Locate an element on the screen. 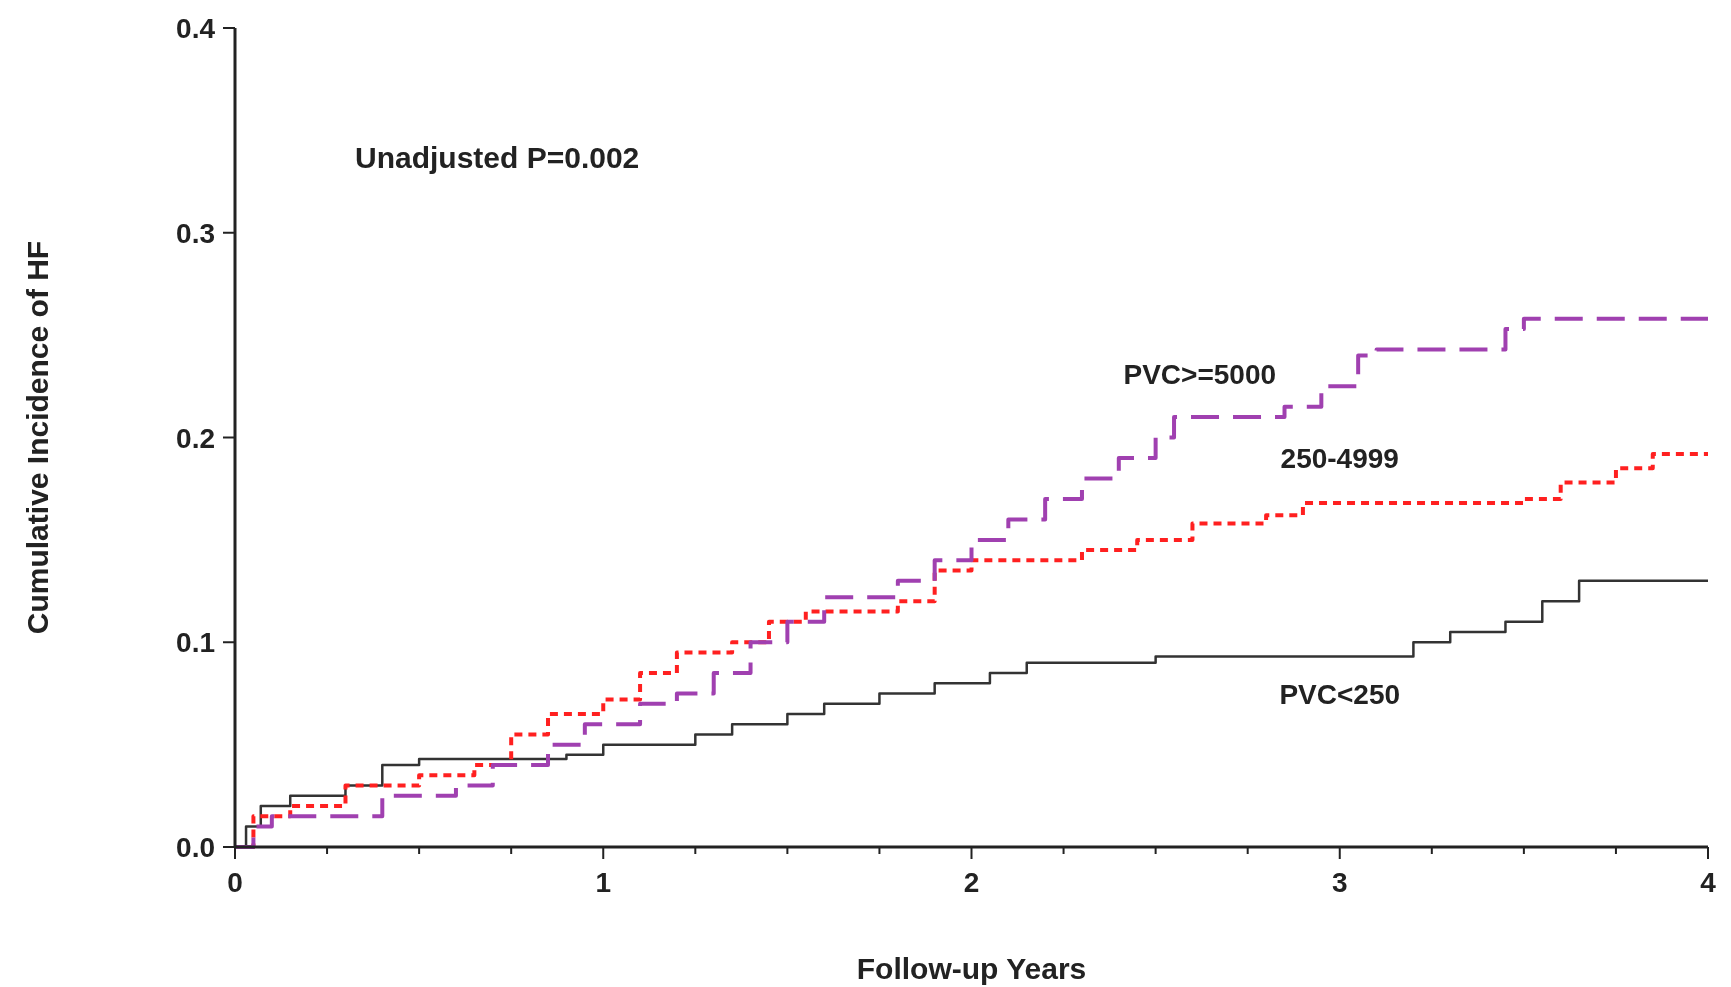  series-label: PVC>=5000 is located at coordinates (1200, 375).